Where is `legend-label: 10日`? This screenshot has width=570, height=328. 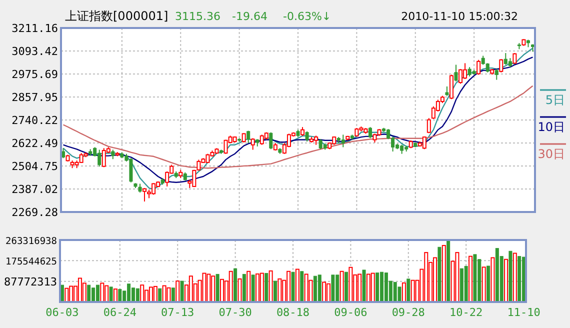 legend-label: 10日 is located at coordinates (551, 127).